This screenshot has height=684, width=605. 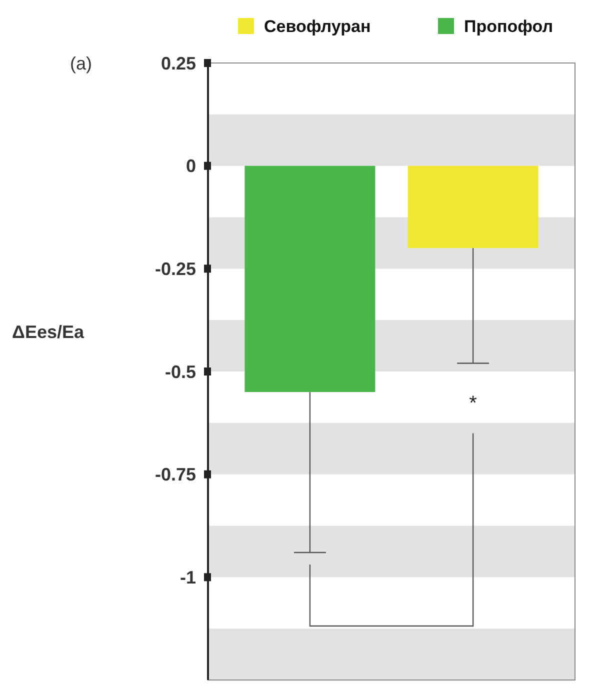 What do you see at coordinates (81, 63) in the screenshot?
I see `text: (a)` at bounding box center [81, 63].